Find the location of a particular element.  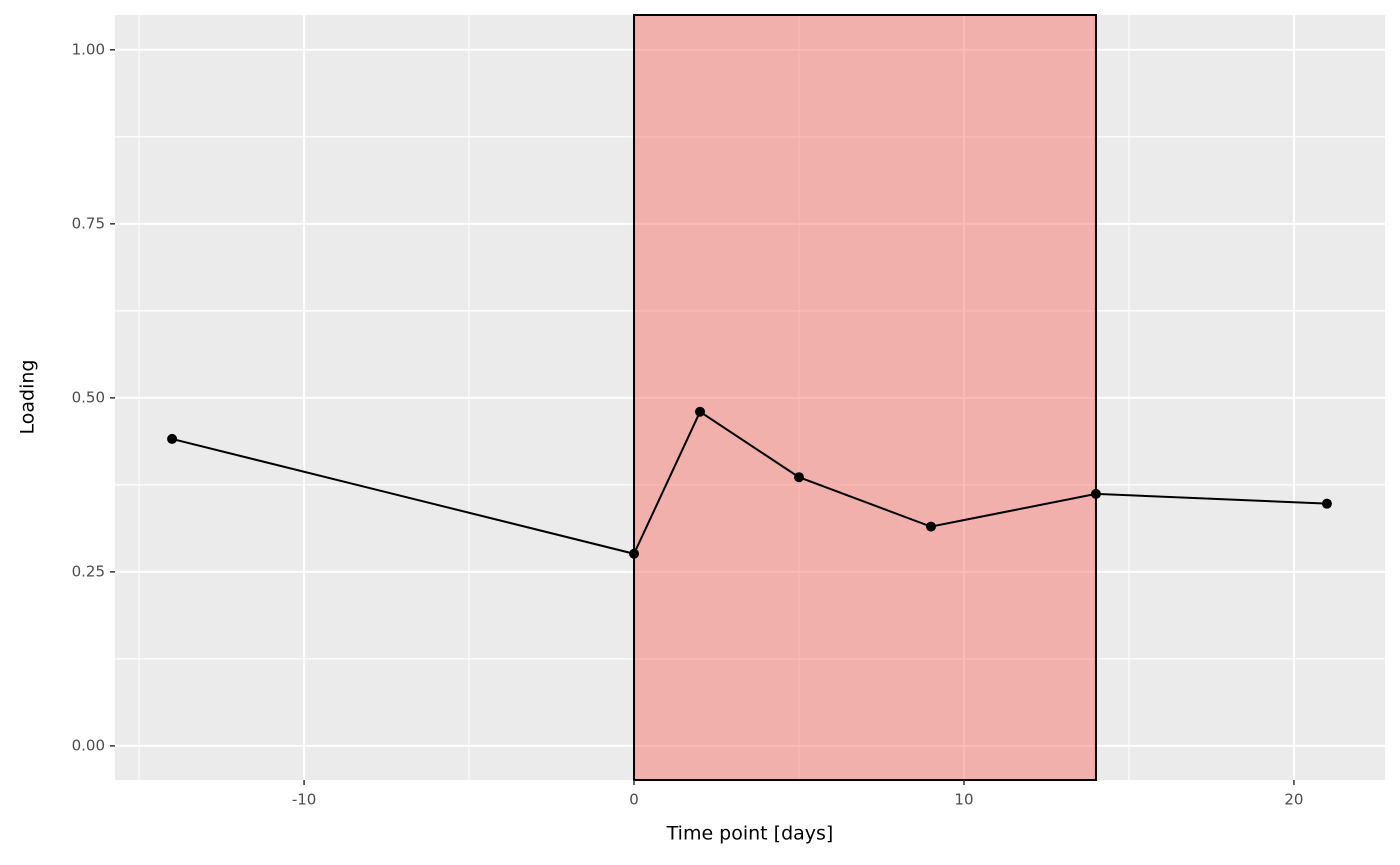

y-tick-label: 1.00 is located at coordinates (88, 49).